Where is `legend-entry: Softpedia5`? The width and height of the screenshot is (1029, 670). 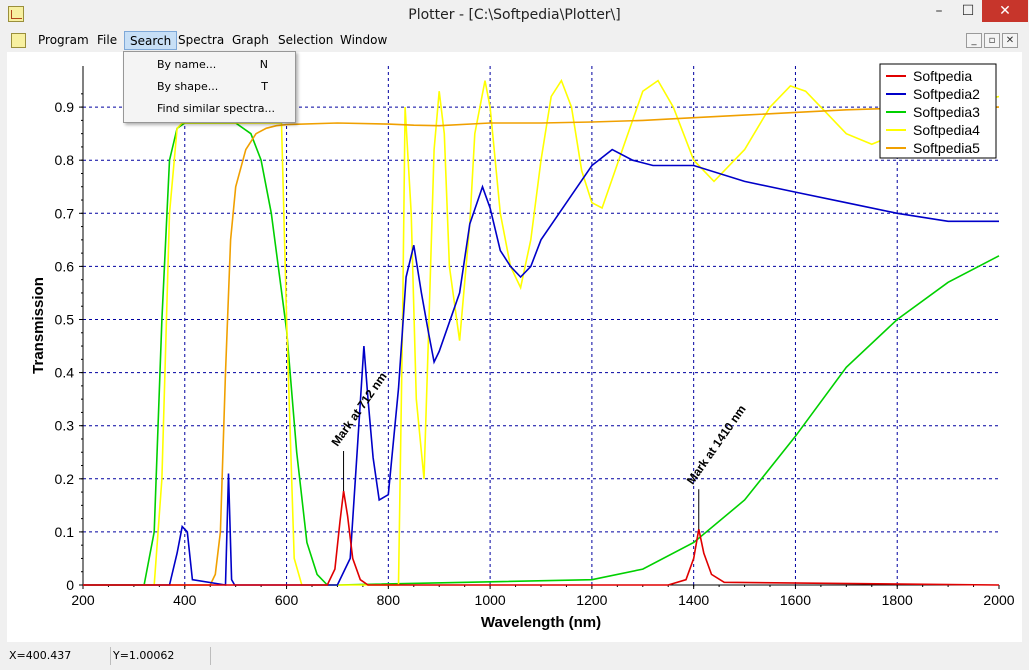 legend-entry: Softpedia5 is located at coordinates (946, 148).